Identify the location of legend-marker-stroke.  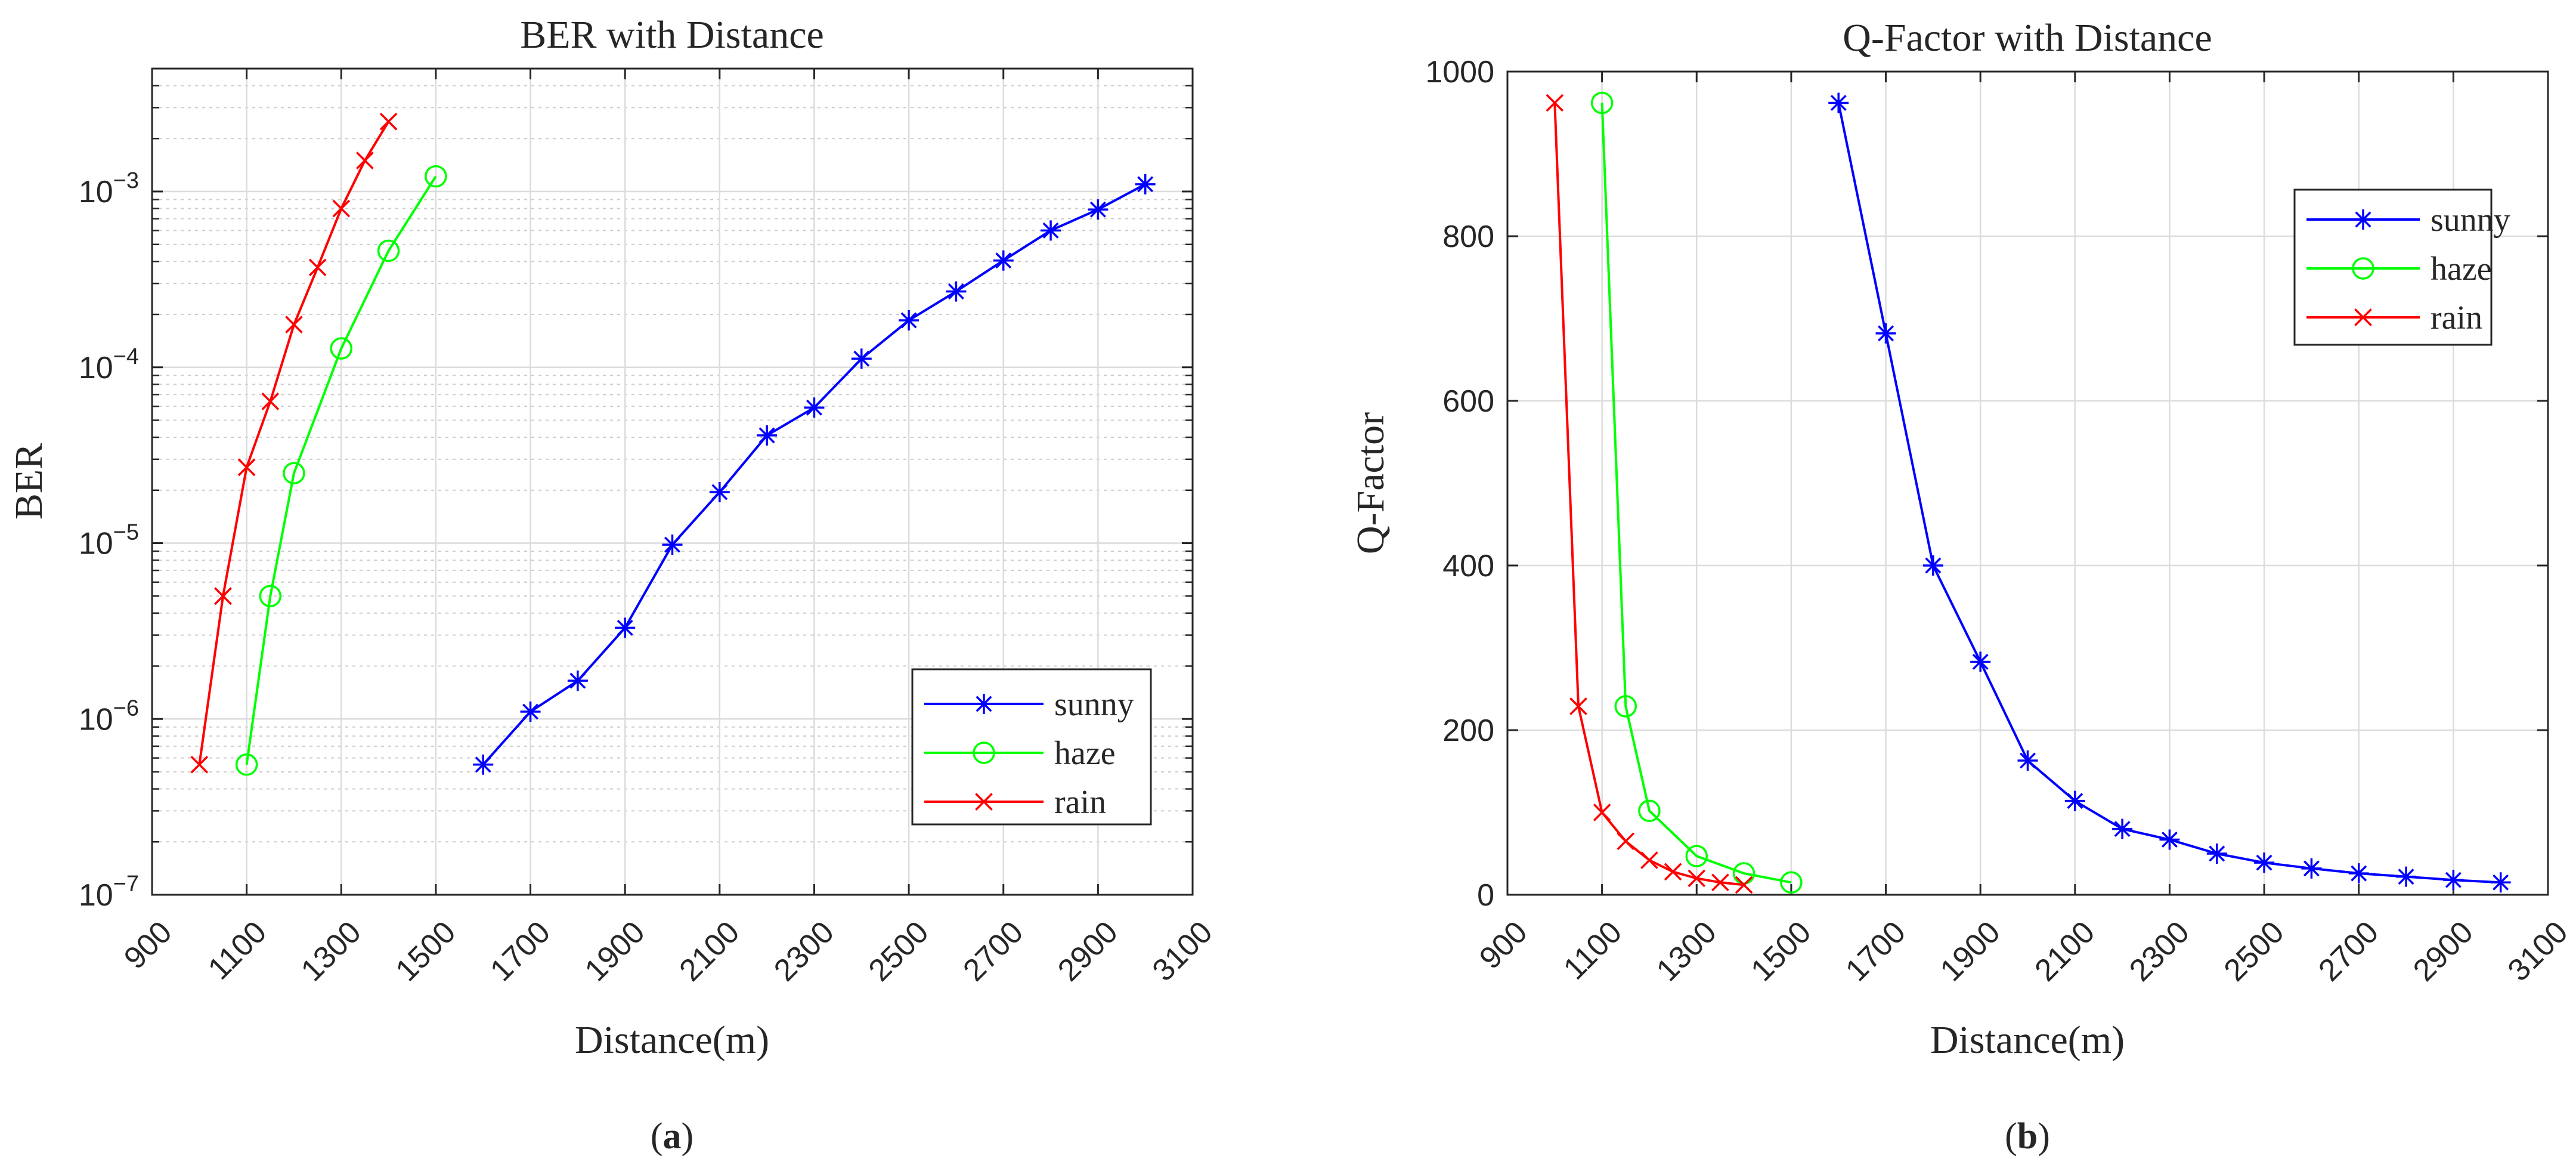
(984, 802).